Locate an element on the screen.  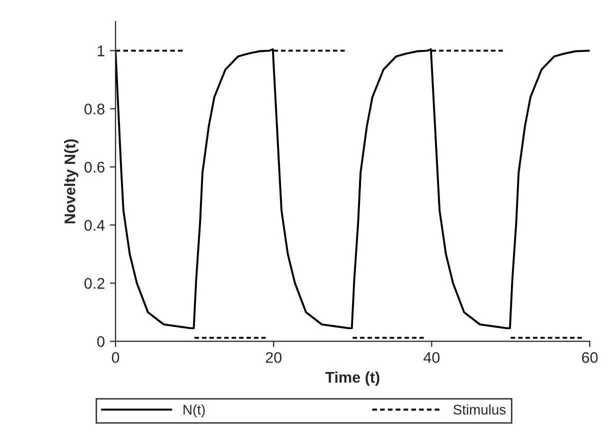
x-tick-label: 0 is located at coordinates (116, 357).